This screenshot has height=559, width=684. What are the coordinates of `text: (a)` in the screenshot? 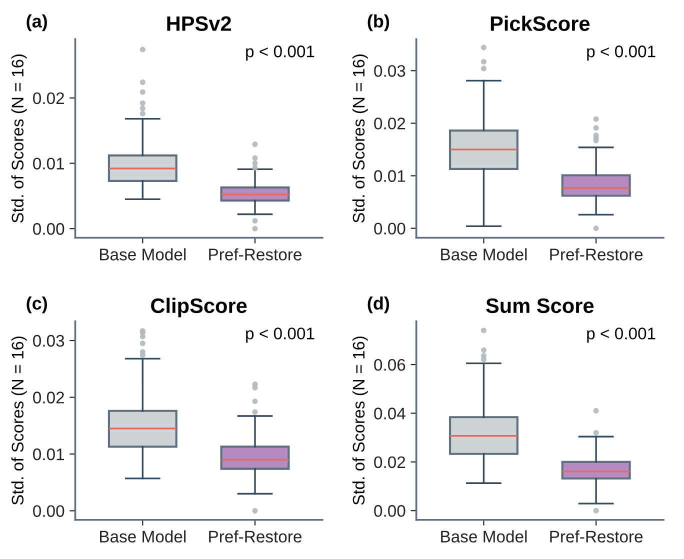 It's located at (36, 23).